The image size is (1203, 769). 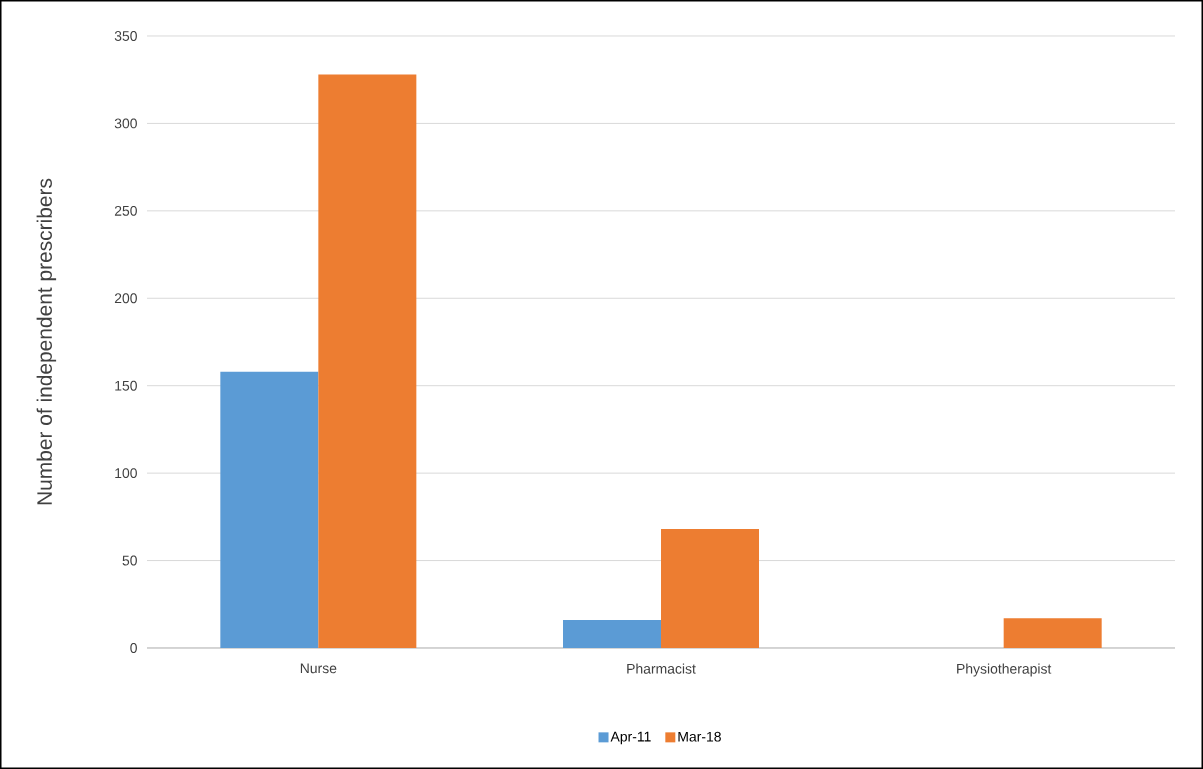 What do you see at coordinates (125, 298) in the screenshot?
I see `y-tick-label: 200` at bounding box center [125, 298].